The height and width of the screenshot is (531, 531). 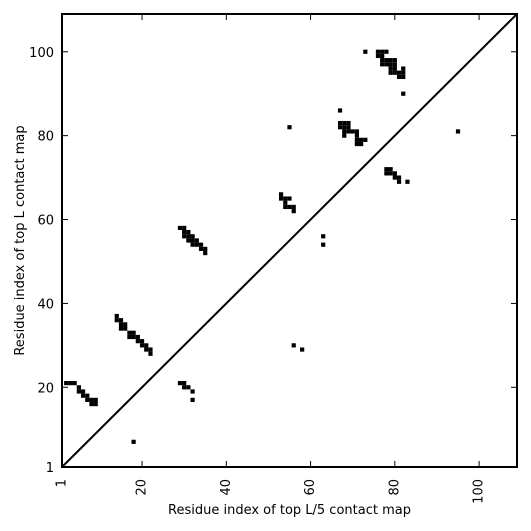 I want to click on y-tick-label: 80, so click(x=45, y=137).